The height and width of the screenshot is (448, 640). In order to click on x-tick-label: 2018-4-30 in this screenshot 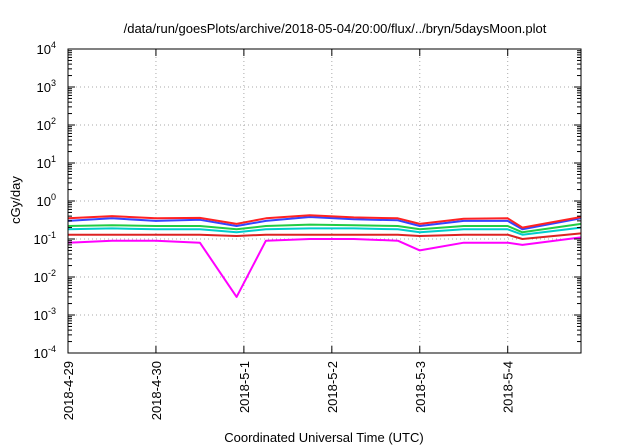, I will do `click(156, 390)`.